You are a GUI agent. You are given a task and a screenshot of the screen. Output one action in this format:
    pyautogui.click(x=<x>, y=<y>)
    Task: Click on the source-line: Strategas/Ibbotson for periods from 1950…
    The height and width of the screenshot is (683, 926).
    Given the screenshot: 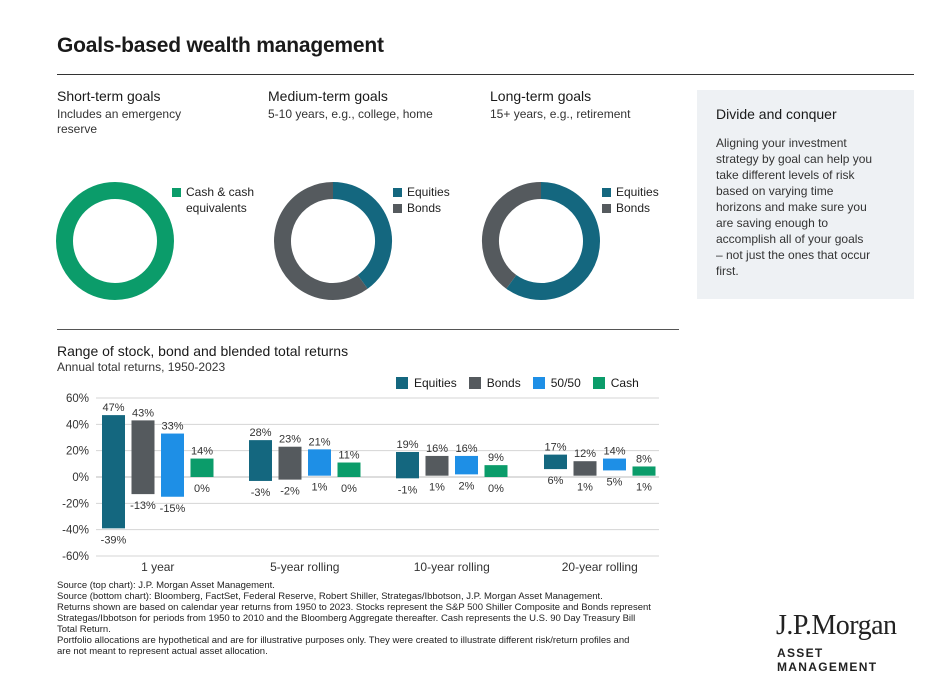 What is the action you would take?
    pyautogui.click(x=346, y=618)
    